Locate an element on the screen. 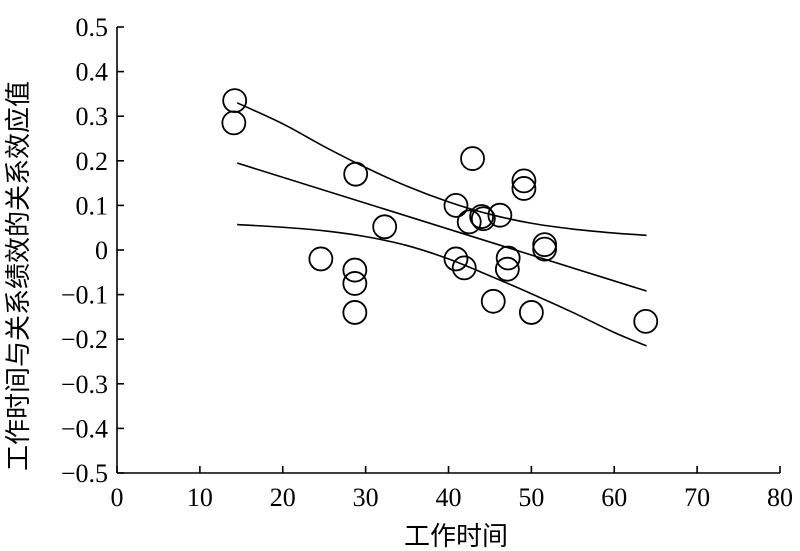  x-tick-label: 80 is located at coordinates (780, 497).